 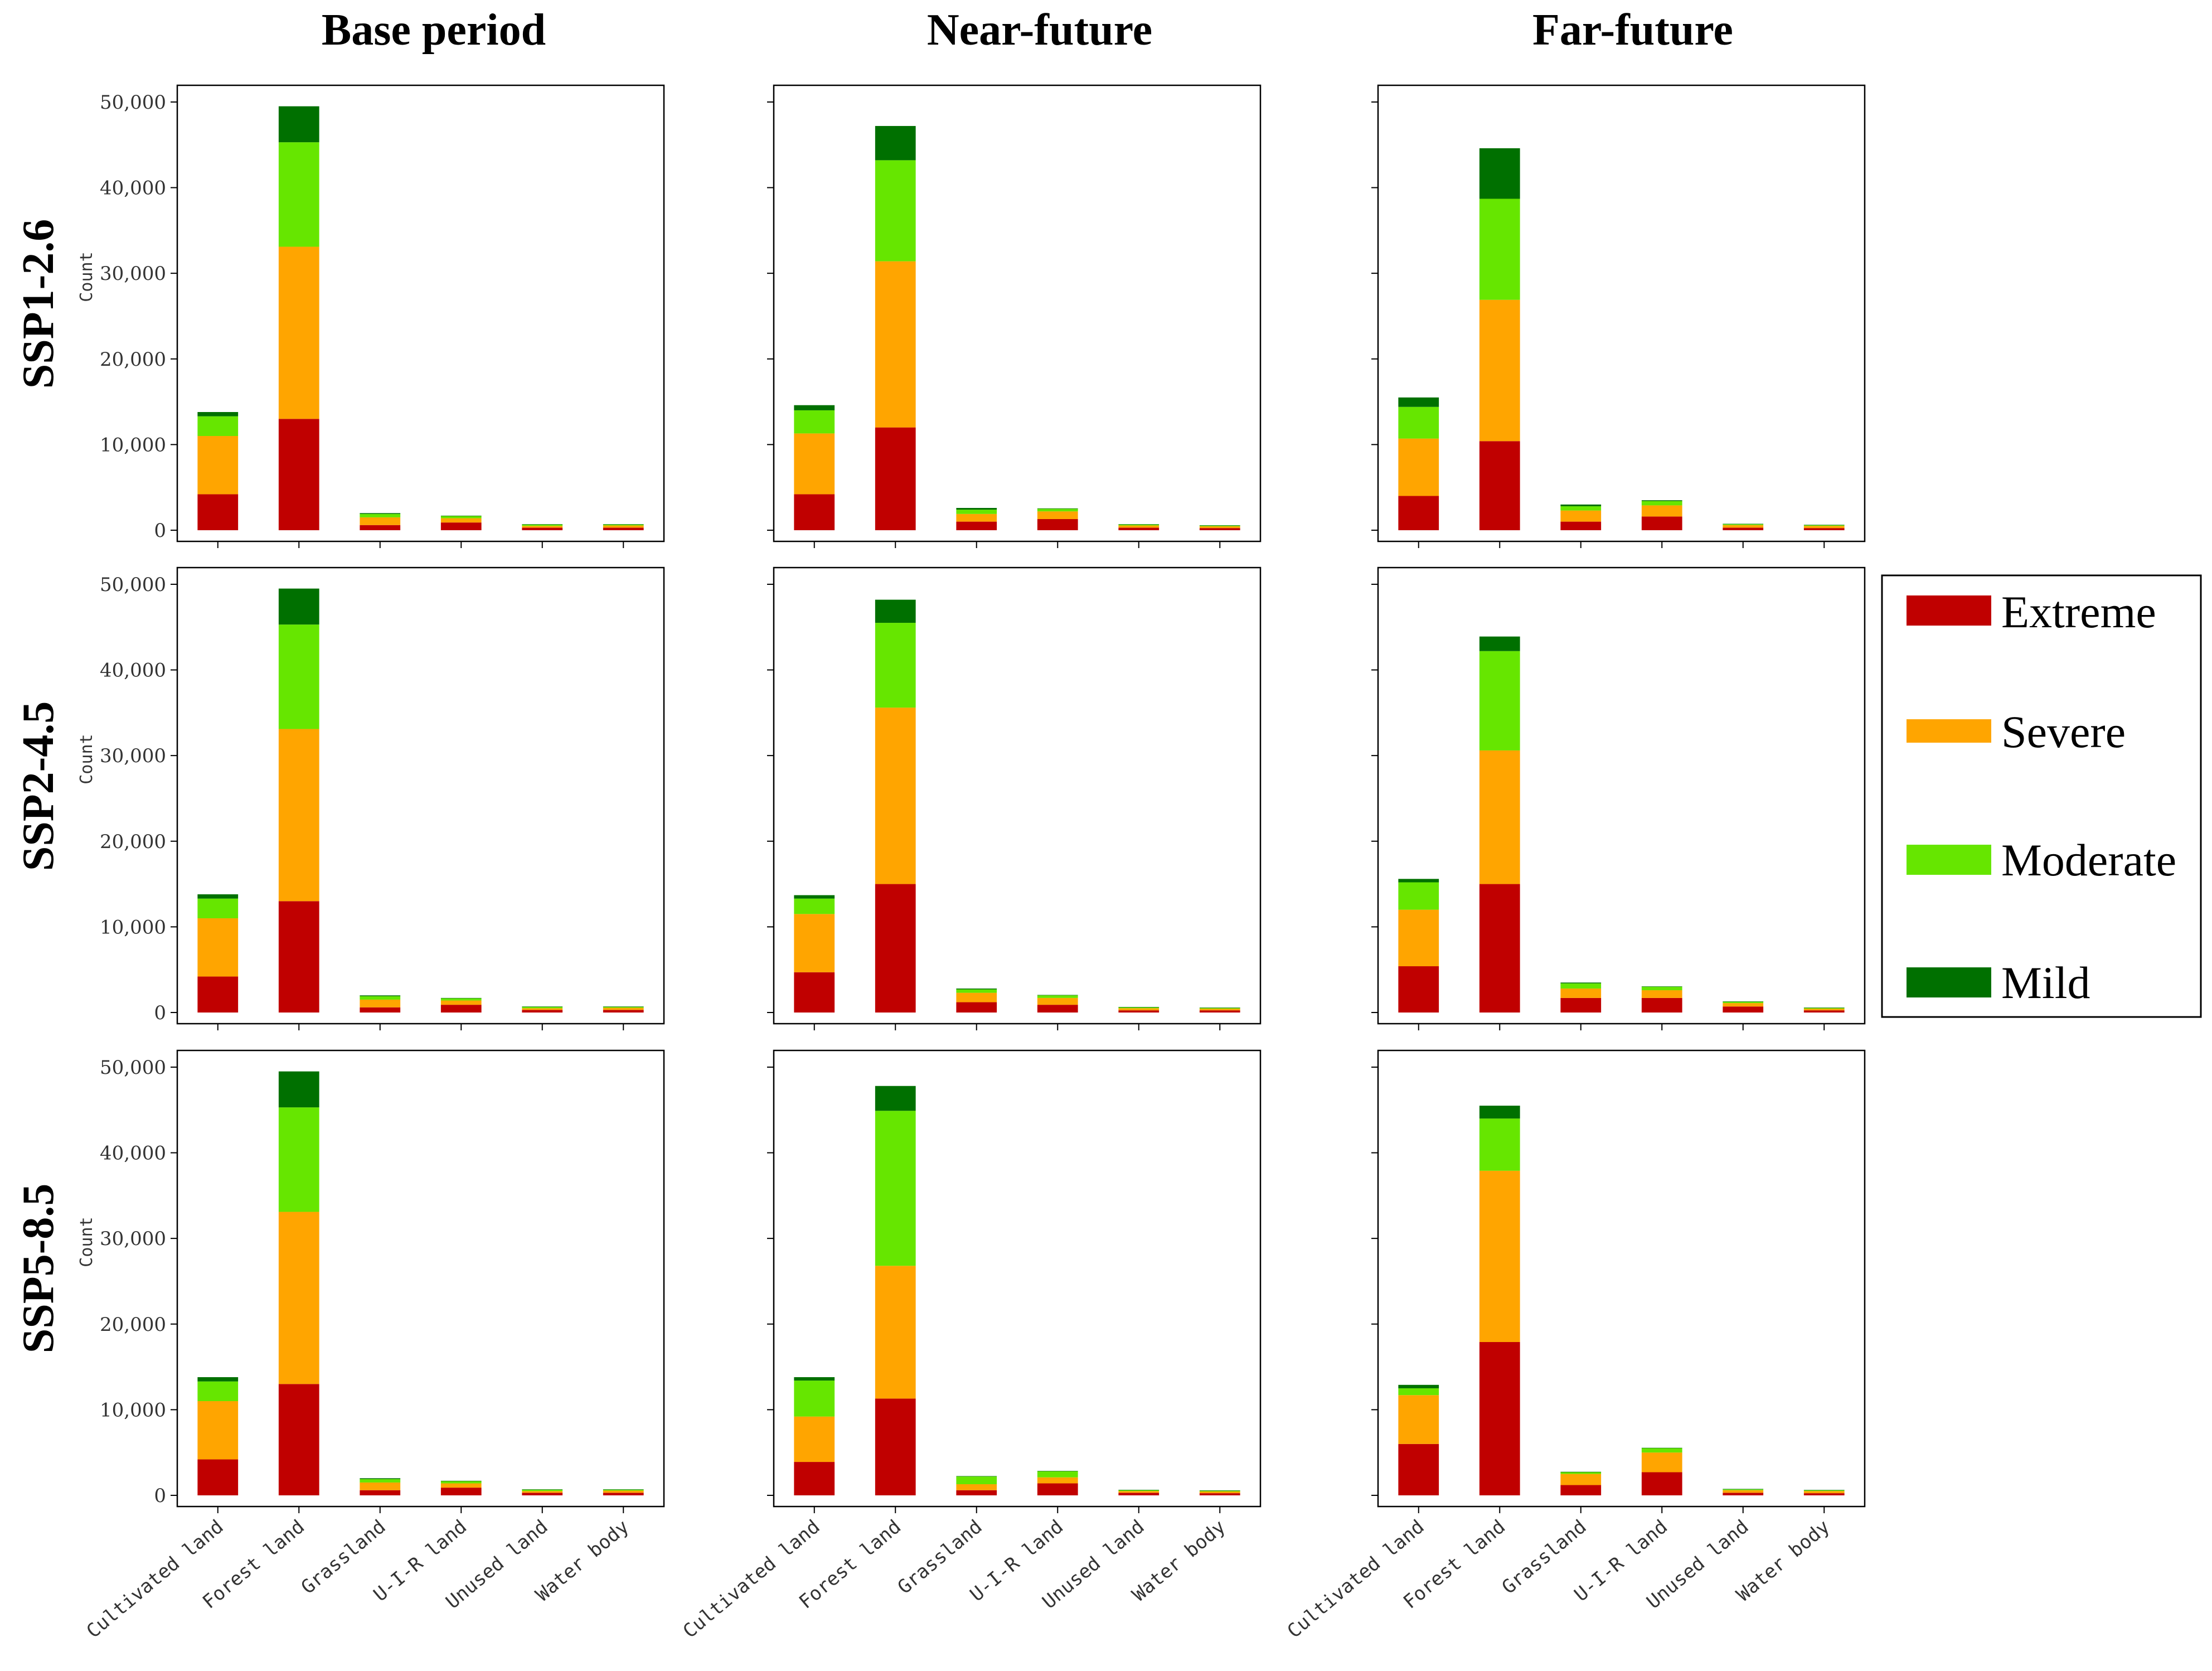 What do you see at coordinates (160, 1496) in the screenshot?
I see `y-tick-label: 0` at bounding box center [160, 1496].